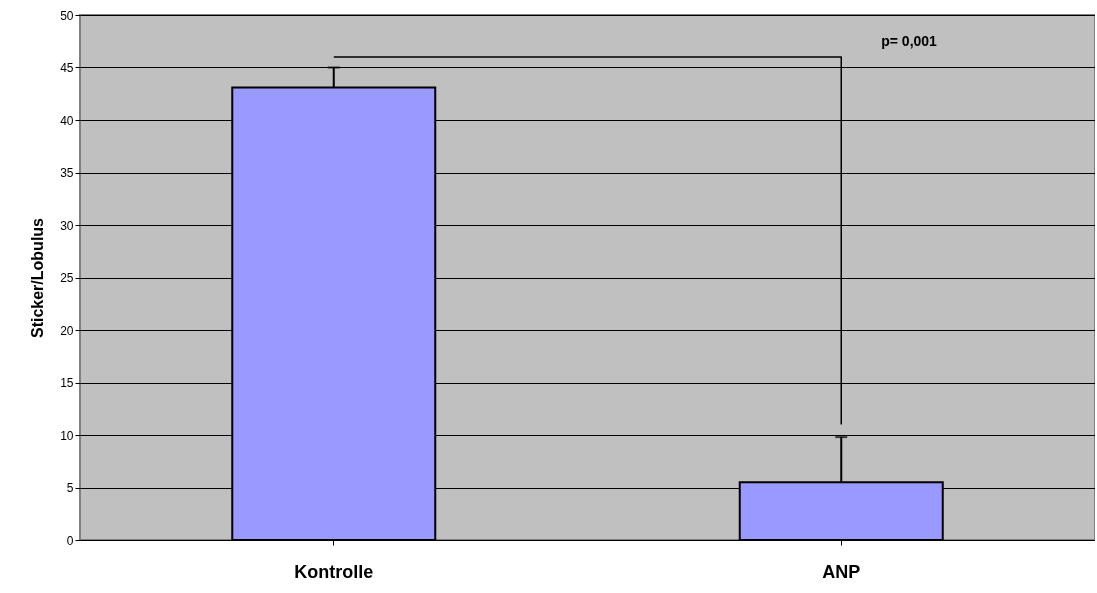 The width and height of the screenshot is (1097, 593). What do you see at coordinates (67, 68) in the screenshot?
I see `y-tick-label: 45` at bounding box center [67, 68].